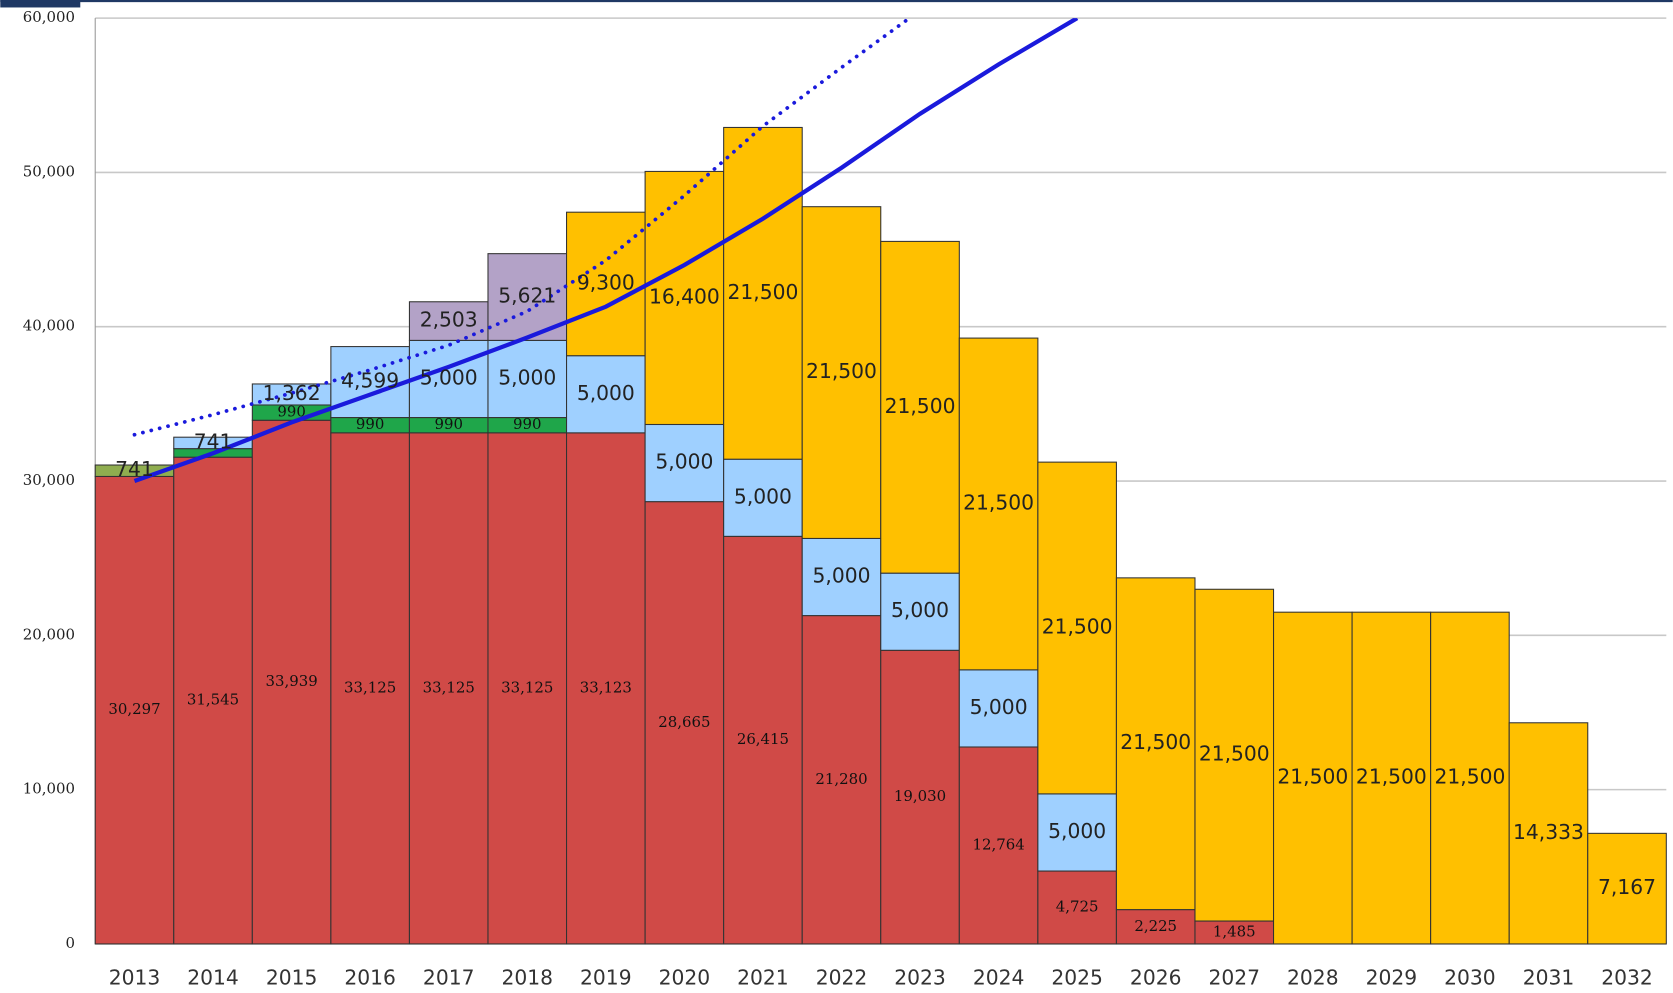  Describe the element at coordinates (1155, 926) in the screenshot. I see `value-label: 2,225` at that location.